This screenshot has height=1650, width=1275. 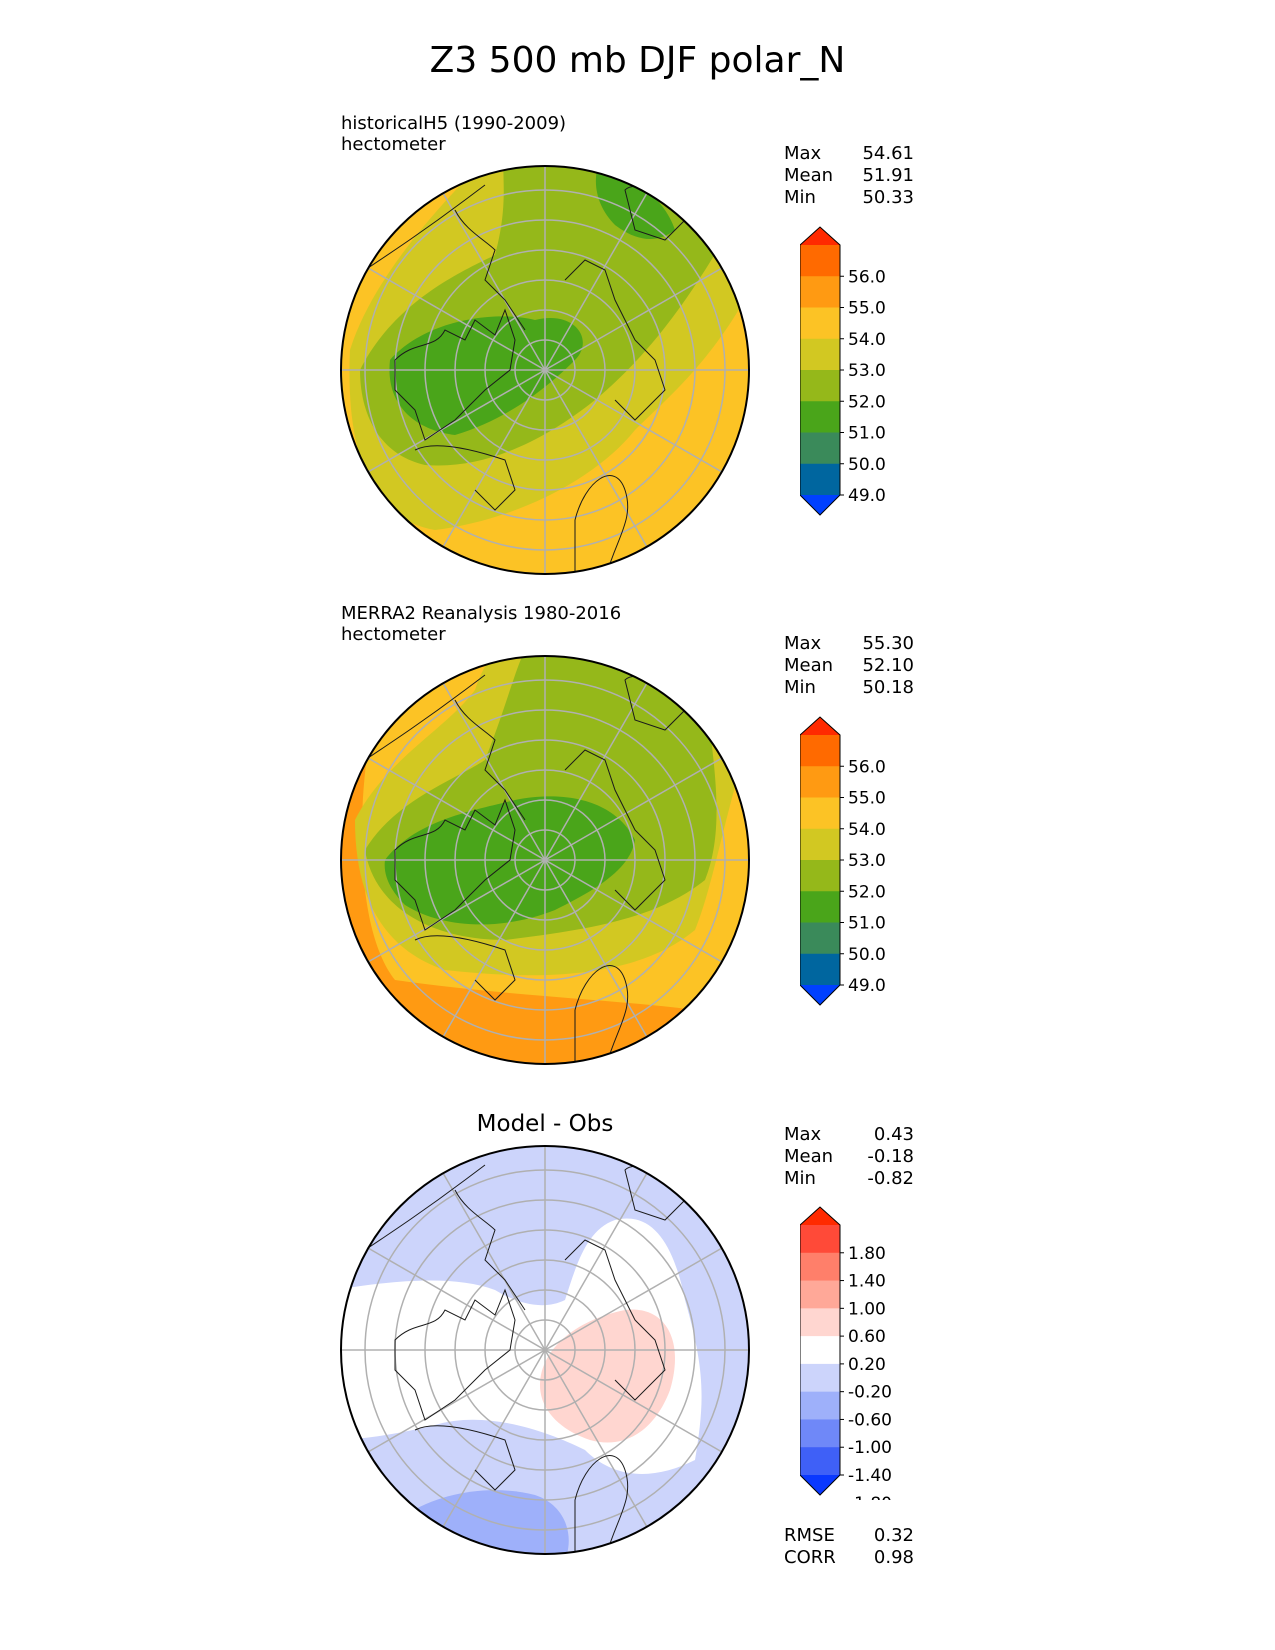 I want to click on stat-value: 52.10, so click(x=888, y=665).